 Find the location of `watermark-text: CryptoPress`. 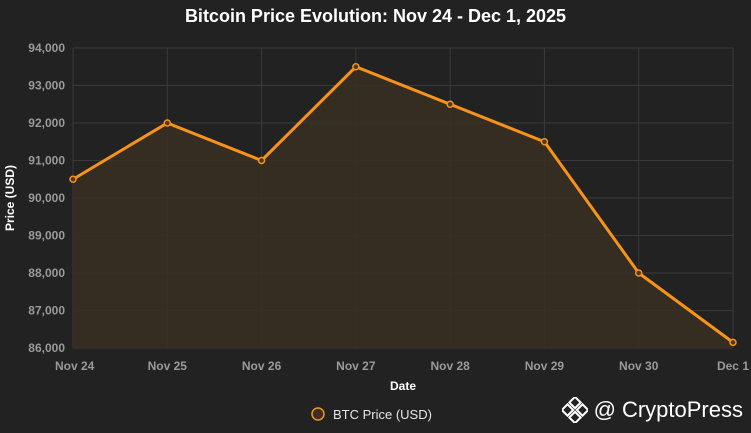

watermark-text: CryptoPress is located at coordinates (682, 409).